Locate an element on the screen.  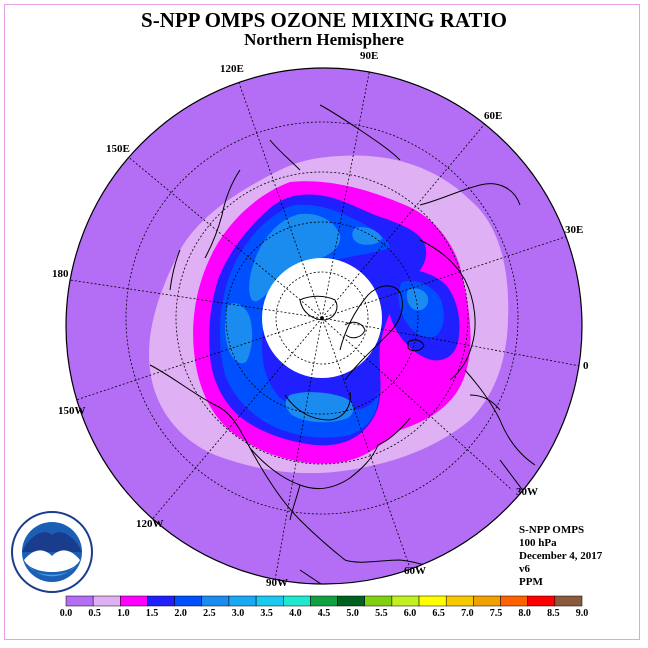
colorbar-tick-label: 7.5 is located at coordinates (496, 613).